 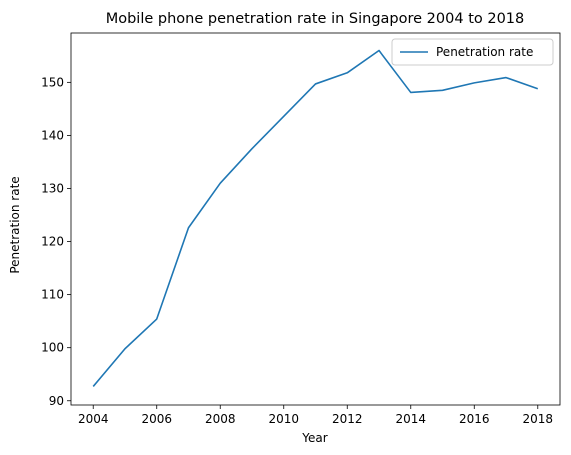 What do you see at coordinates (474, 419) in the screenshot?
I see `x-tick-label: 2016` at bounding box center [474, 419].